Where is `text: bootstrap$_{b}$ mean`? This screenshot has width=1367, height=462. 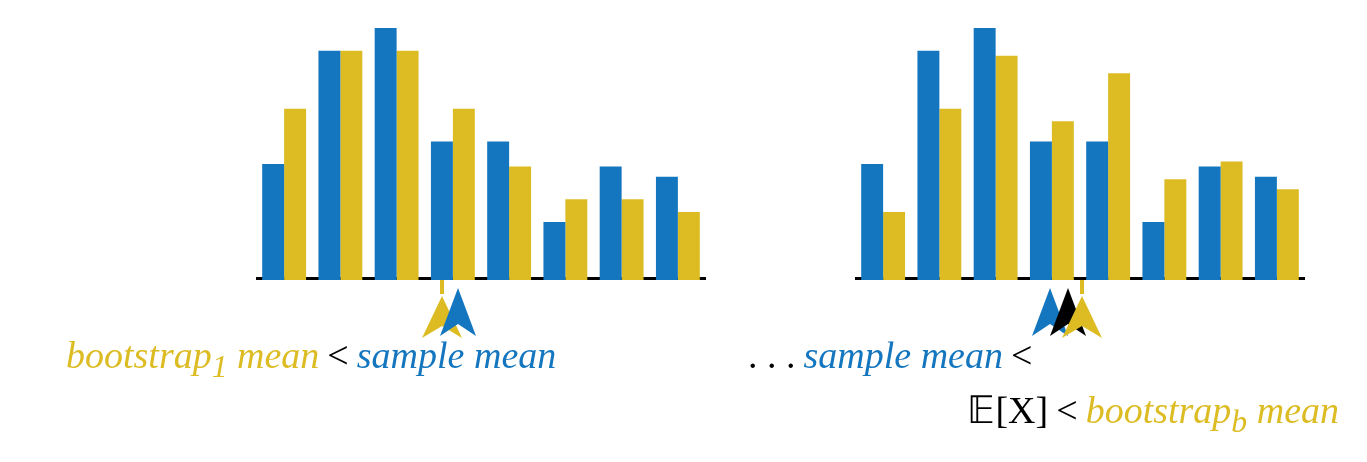 text: bootstrap$_{b}$ mean is located at coordinates (1212, 414).